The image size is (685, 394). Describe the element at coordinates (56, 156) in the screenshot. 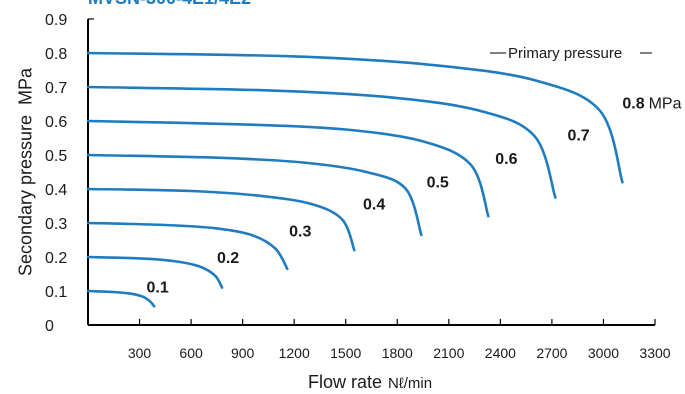

I see `y-tick-label: 0.5` at that location.